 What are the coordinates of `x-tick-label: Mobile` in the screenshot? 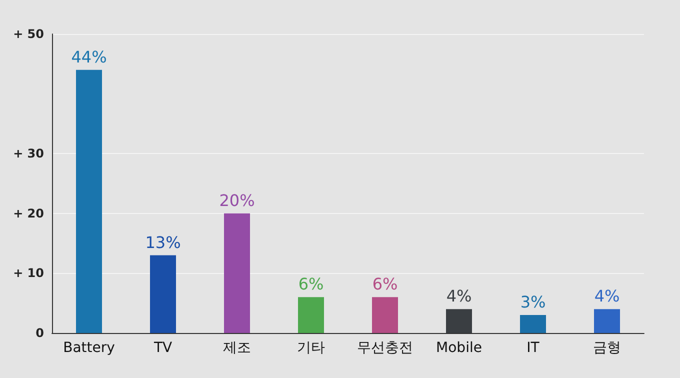 It's located at (459, 348).